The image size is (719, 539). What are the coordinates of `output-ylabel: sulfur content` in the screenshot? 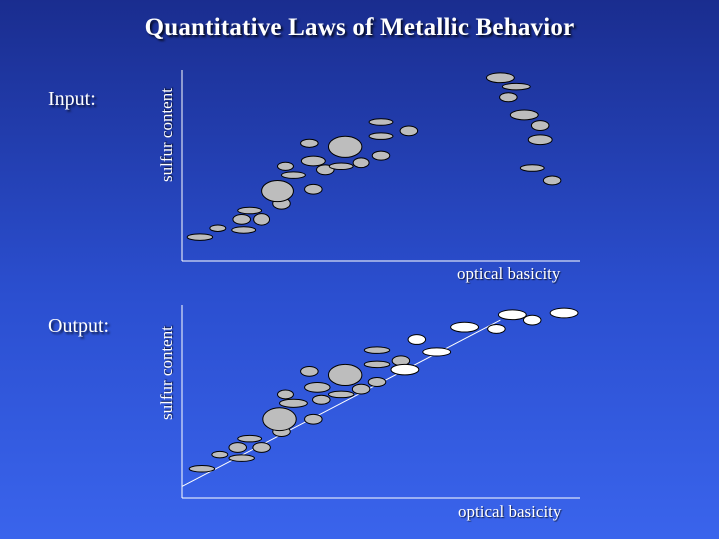 It's located at (166, 373).